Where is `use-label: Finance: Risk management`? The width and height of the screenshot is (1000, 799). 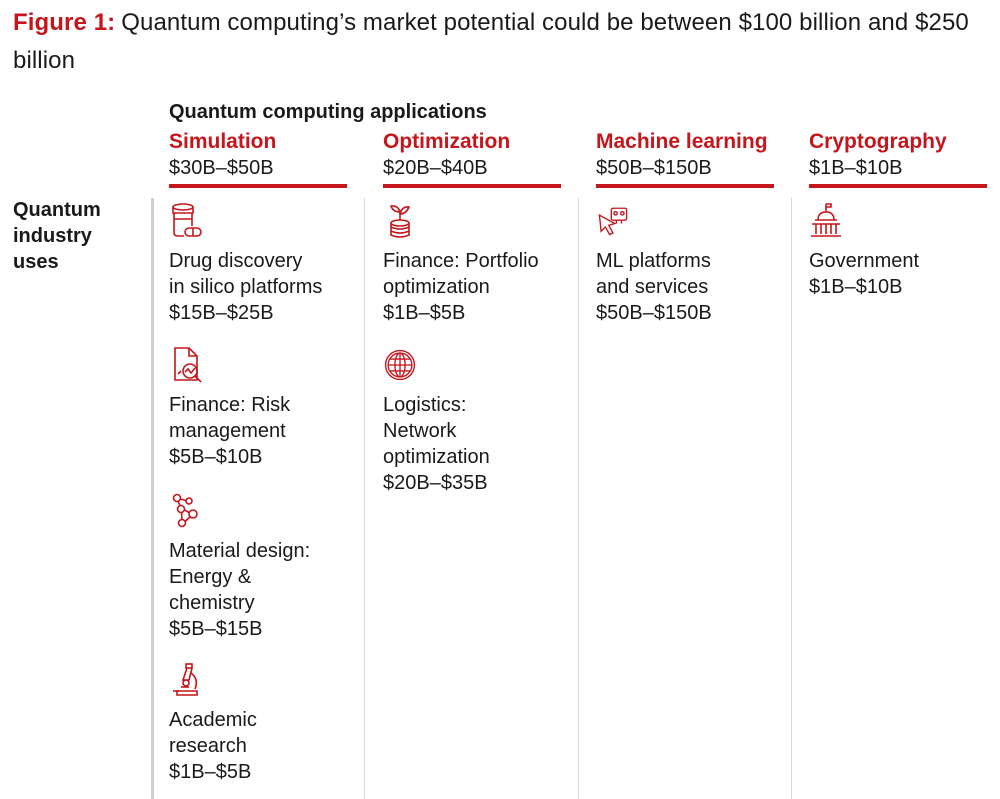
use-label: Finance: Risk management is located at coordinates (230, 418).